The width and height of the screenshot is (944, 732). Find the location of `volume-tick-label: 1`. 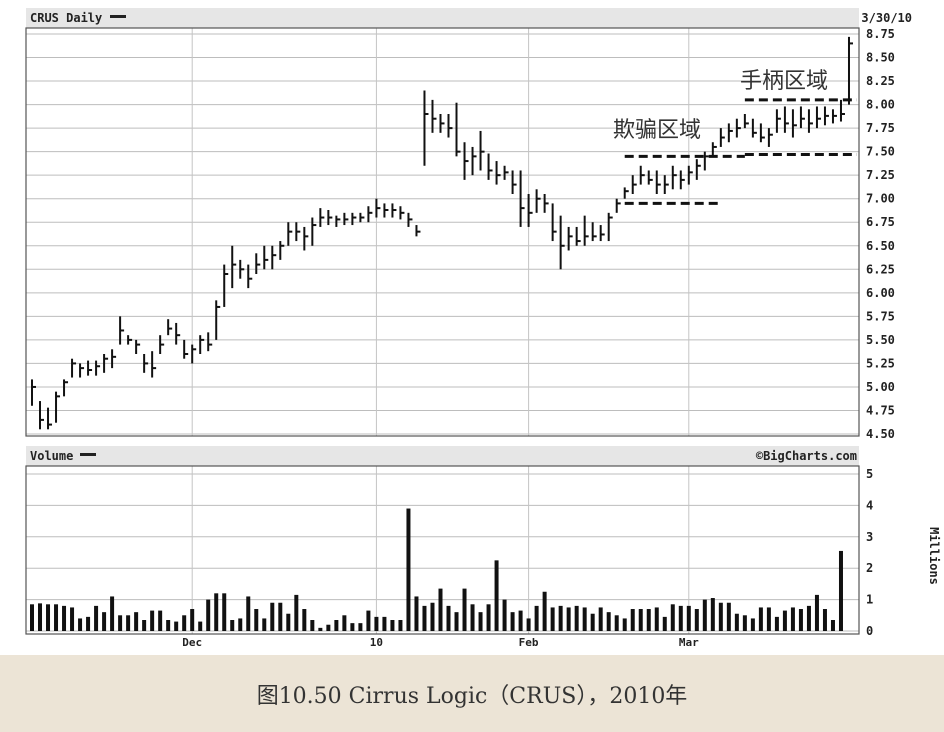

volume-tick-label: 1 is located at coordinates (869, 600).